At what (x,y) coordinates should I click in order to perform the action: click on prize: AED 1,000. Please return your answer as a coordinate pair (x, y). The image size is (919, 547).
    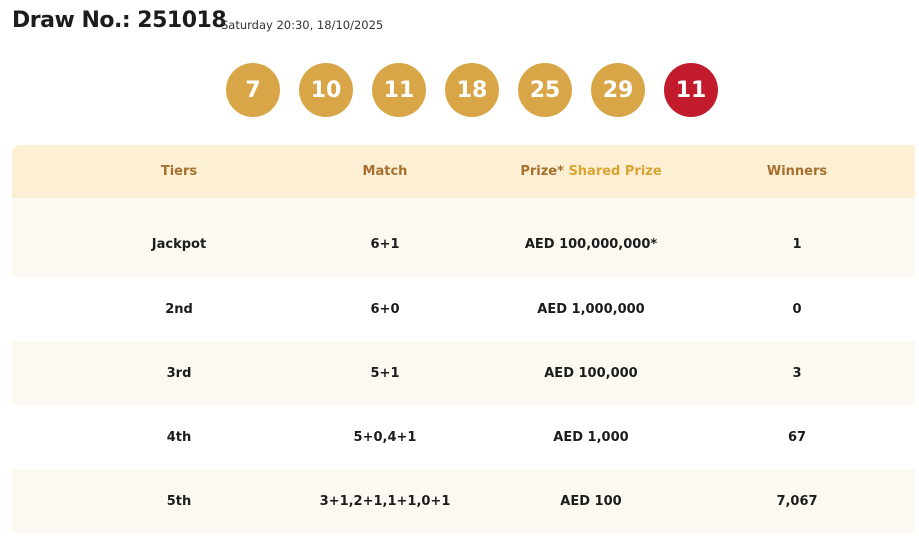
    Looking at the image, I should click on (591, 437).